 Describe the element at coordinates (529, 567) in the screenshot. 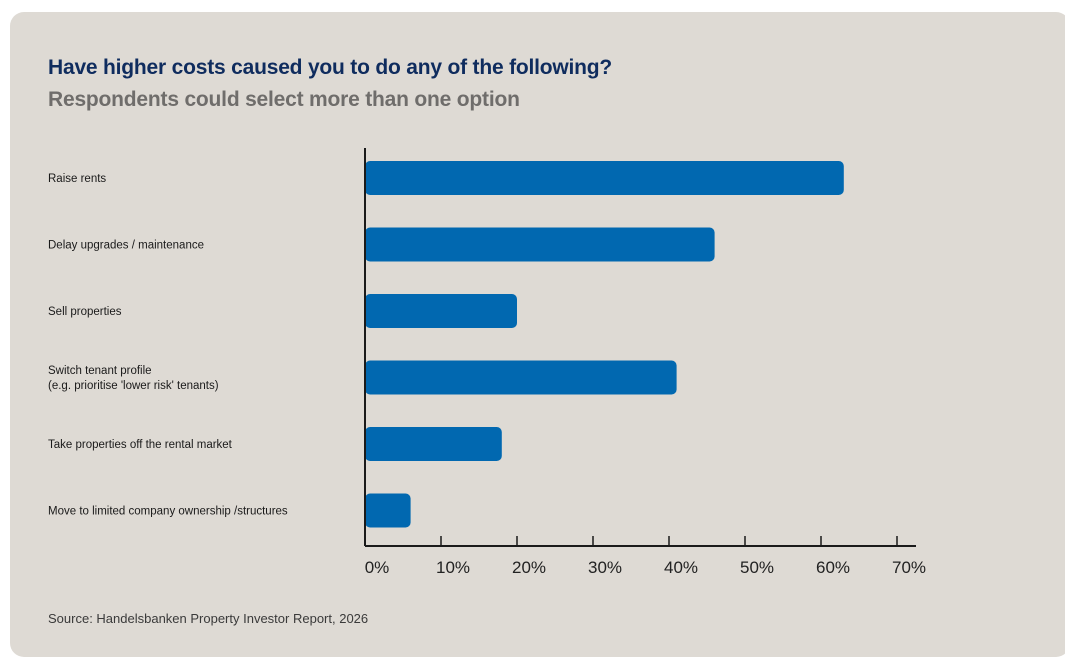

I see `x-tick-label: 20%` at that location.